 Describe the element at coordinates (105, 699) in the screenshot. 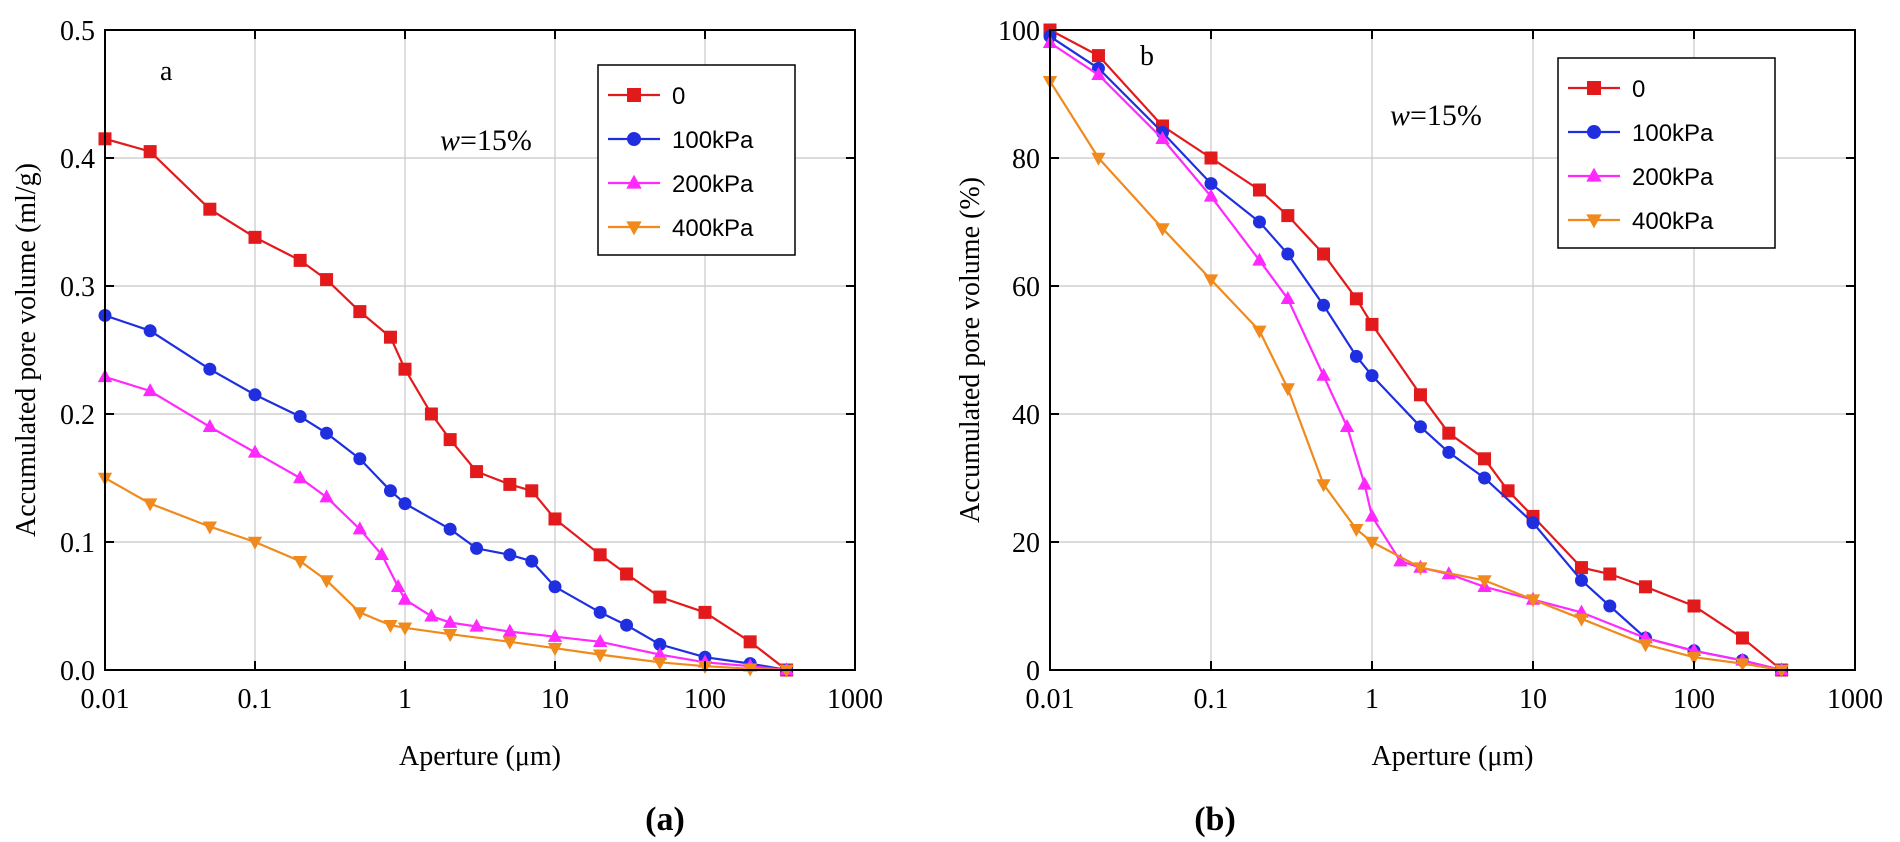

I see `x-tick-label: 0.01` at that location.